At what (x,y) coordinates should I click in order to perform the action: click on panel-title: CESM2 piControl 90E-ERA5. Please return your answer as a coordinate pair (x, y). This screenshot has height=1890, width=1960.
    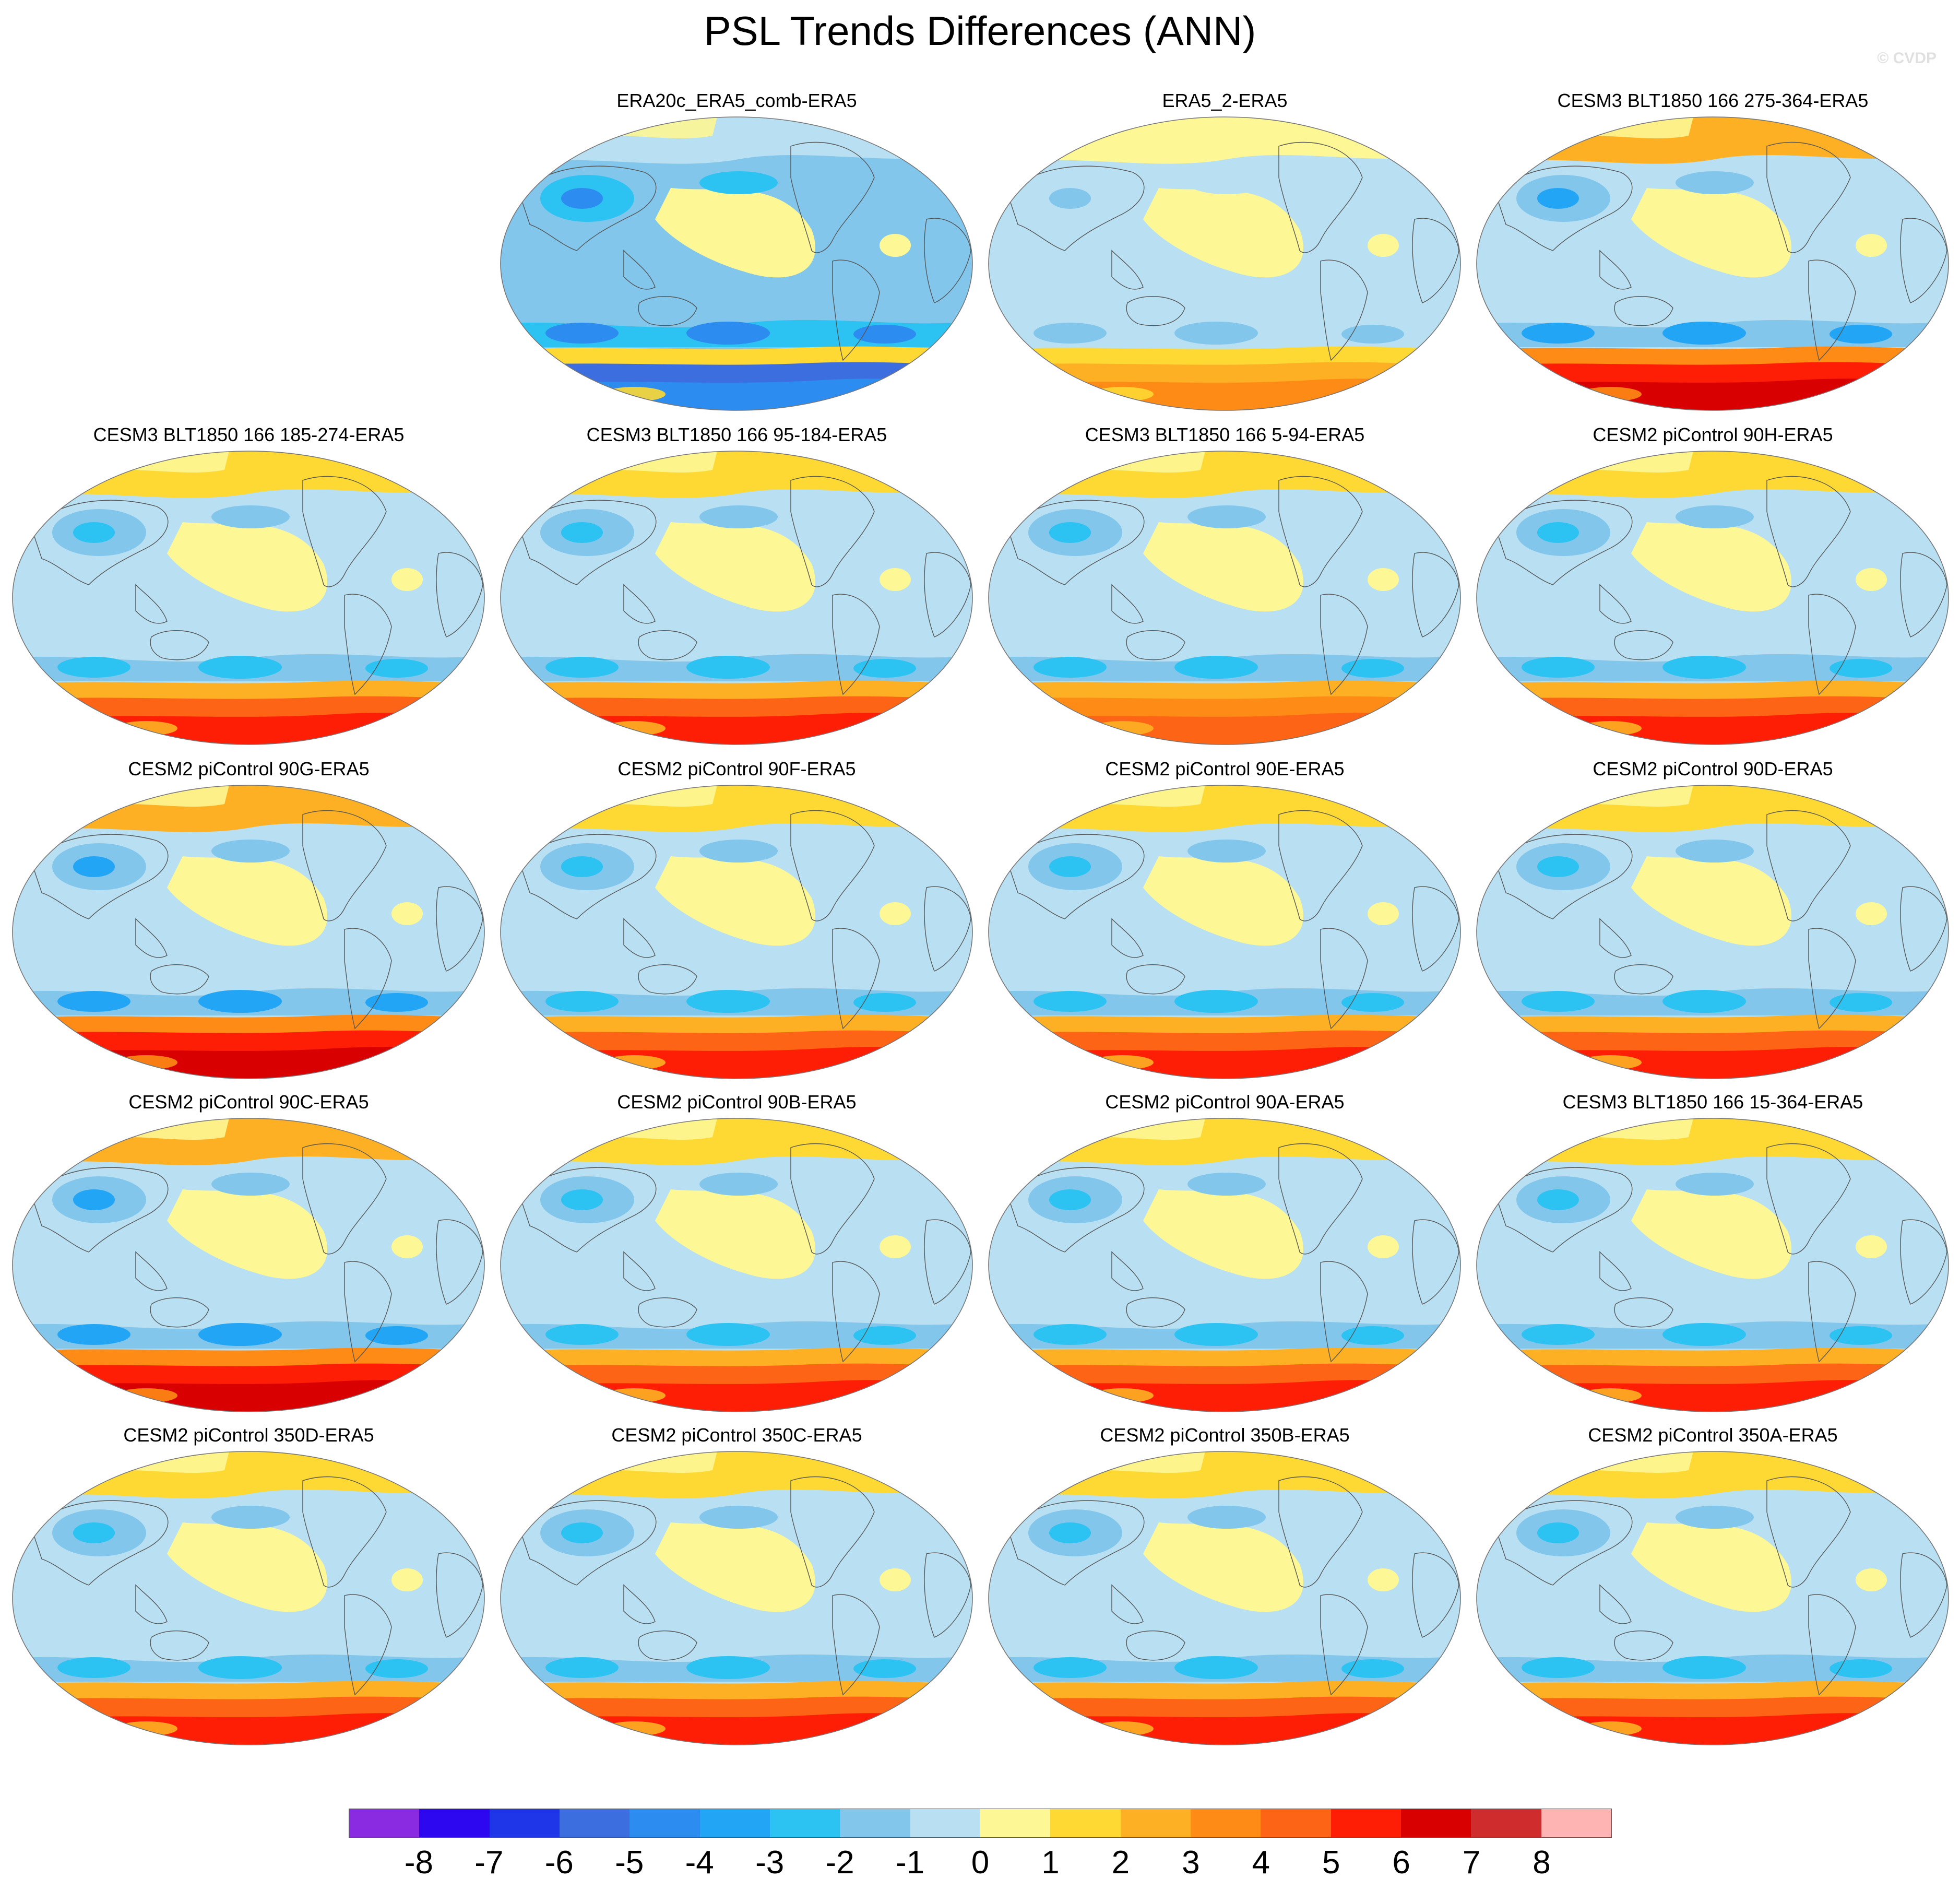
    Looking at the image, I should click on (1225, 768).